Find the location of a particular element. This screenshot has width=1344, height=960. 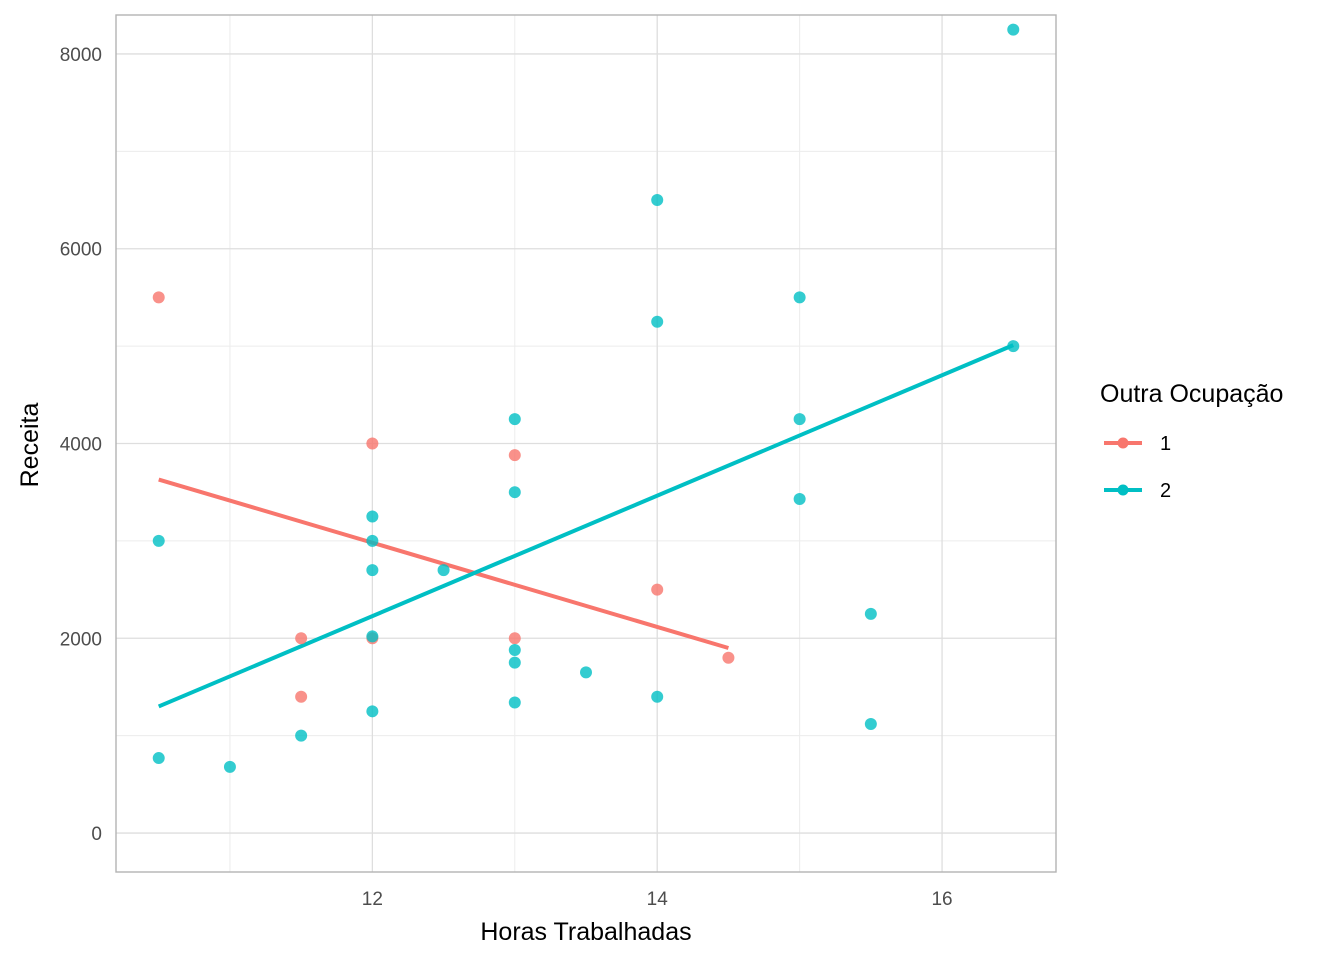

y-tick-label: 4000 is located at coordinates (81, 445).